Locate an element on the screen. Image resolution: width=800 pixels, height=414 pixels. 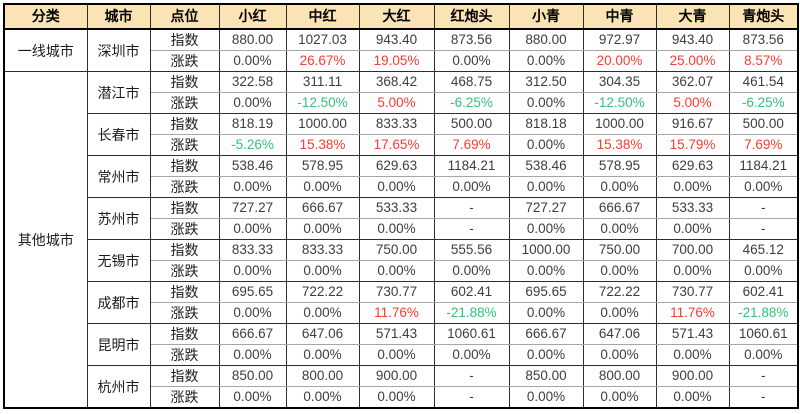
change-value-cell: -12.50% is located at coordinates (619, 103).